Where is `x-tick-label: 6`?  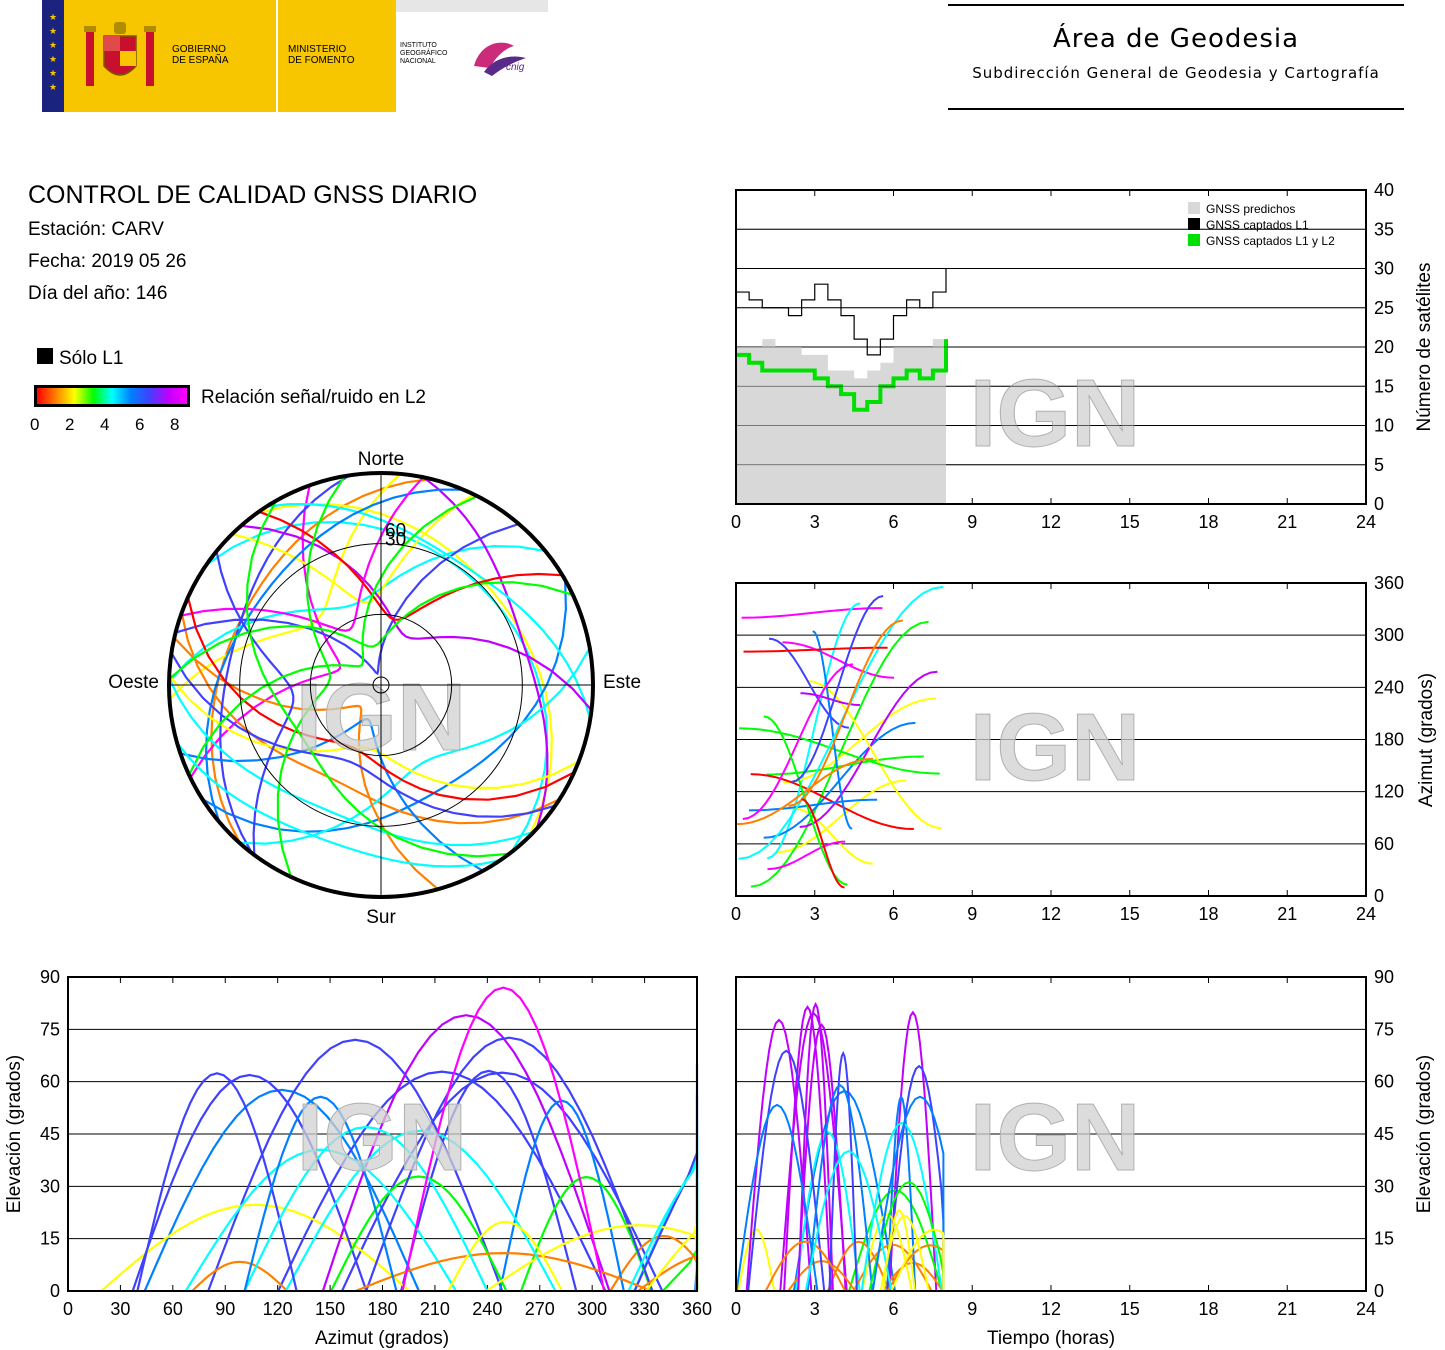
x-tick-label: 6 is located at coordinates (893, 522).